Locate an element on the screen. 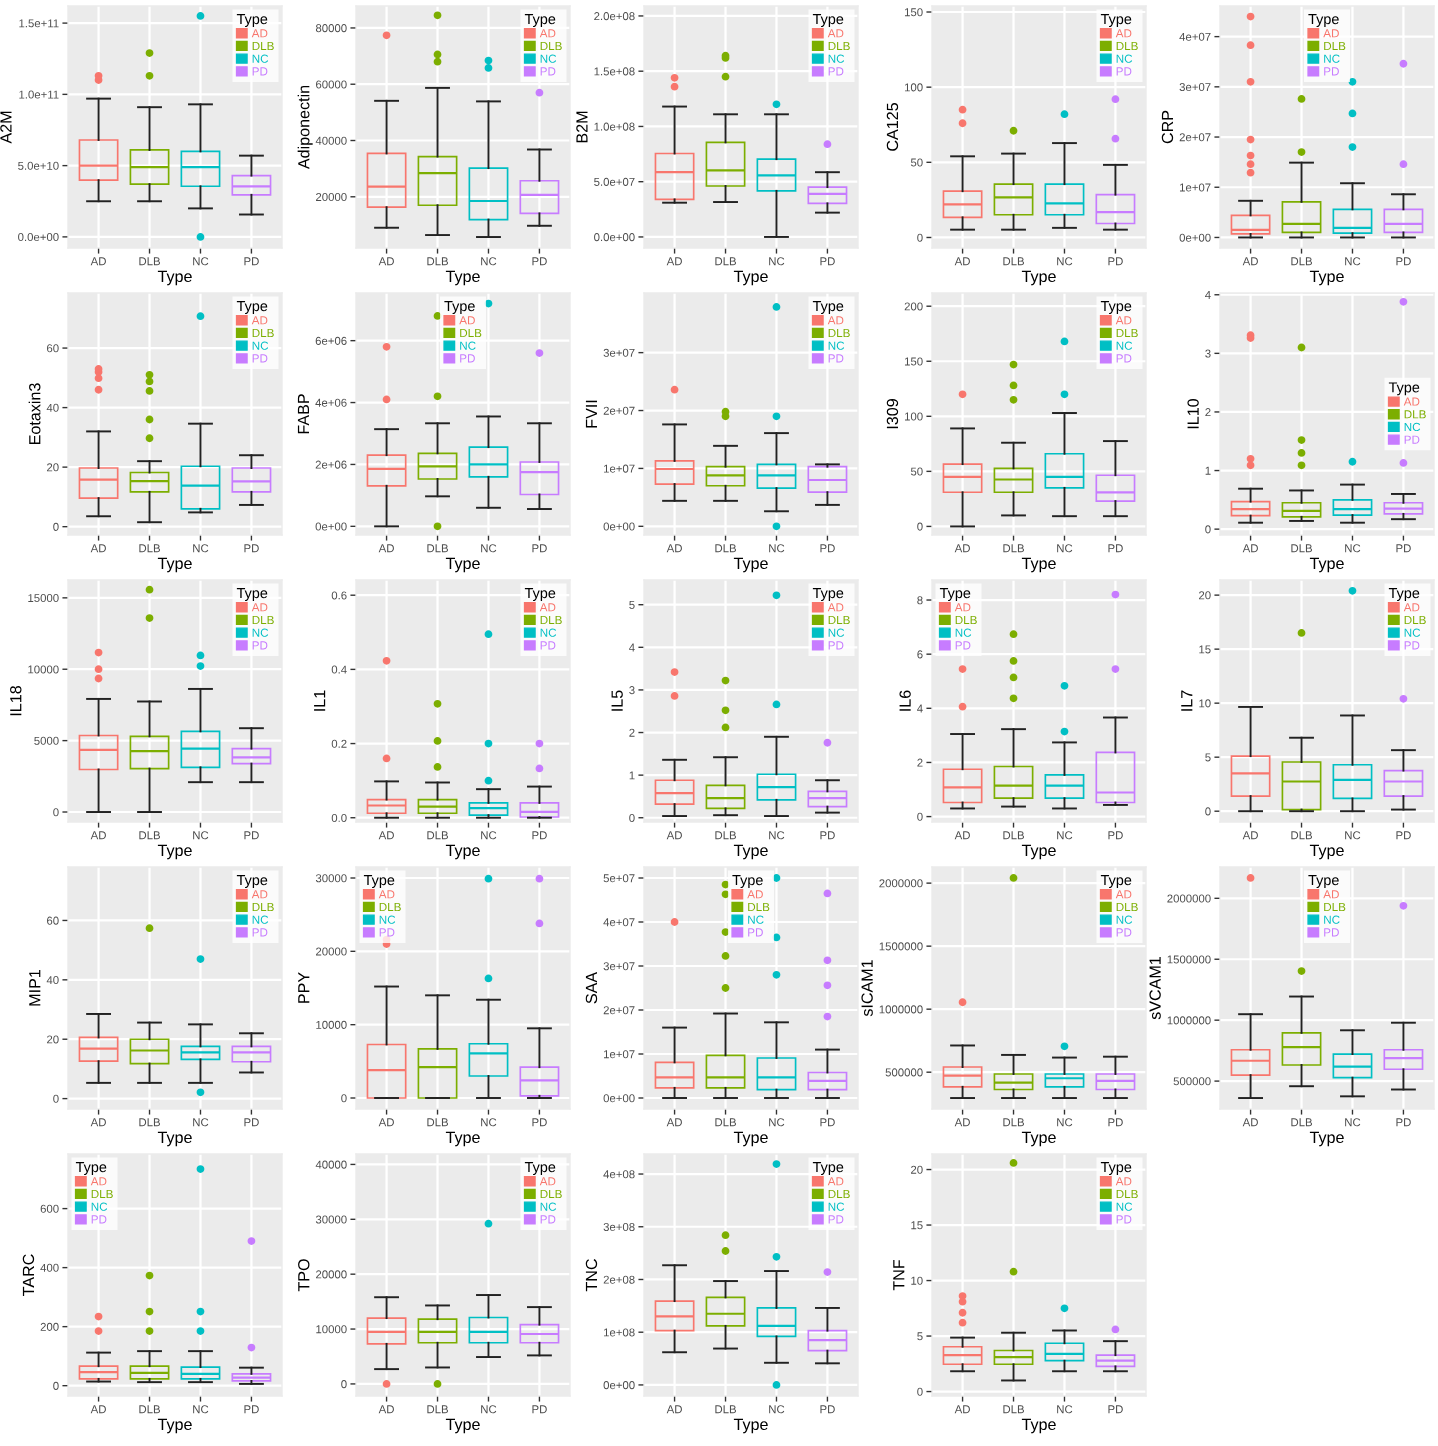 This screenshot has width=1438, height=1446. y-axis-title: IL6 is located at coordinates (905, 700).